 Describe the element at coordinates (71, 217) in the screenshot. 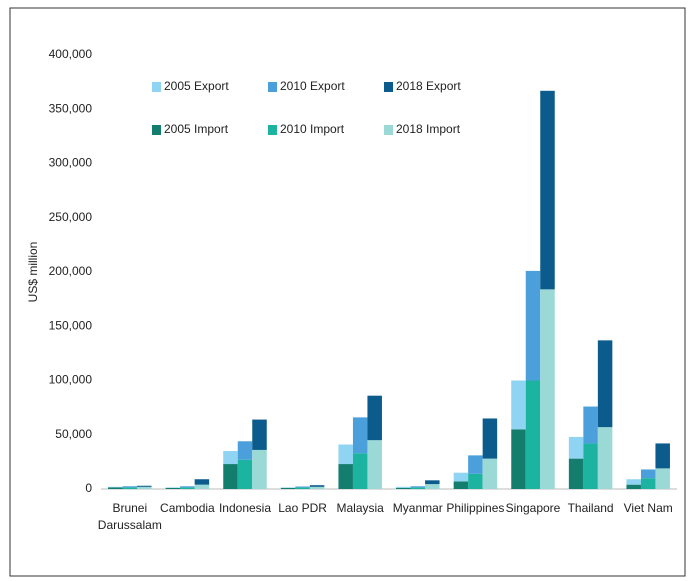

I see `y-tick-label: 250,000` at that location.